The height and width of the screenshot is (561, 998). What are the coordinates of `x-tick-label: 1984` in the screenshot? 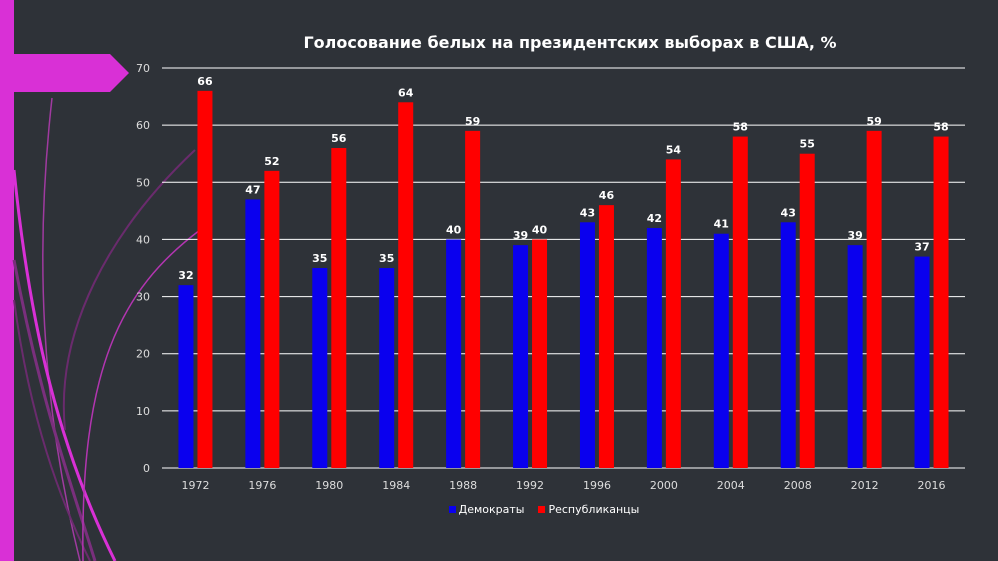 It's located at (396, 485).